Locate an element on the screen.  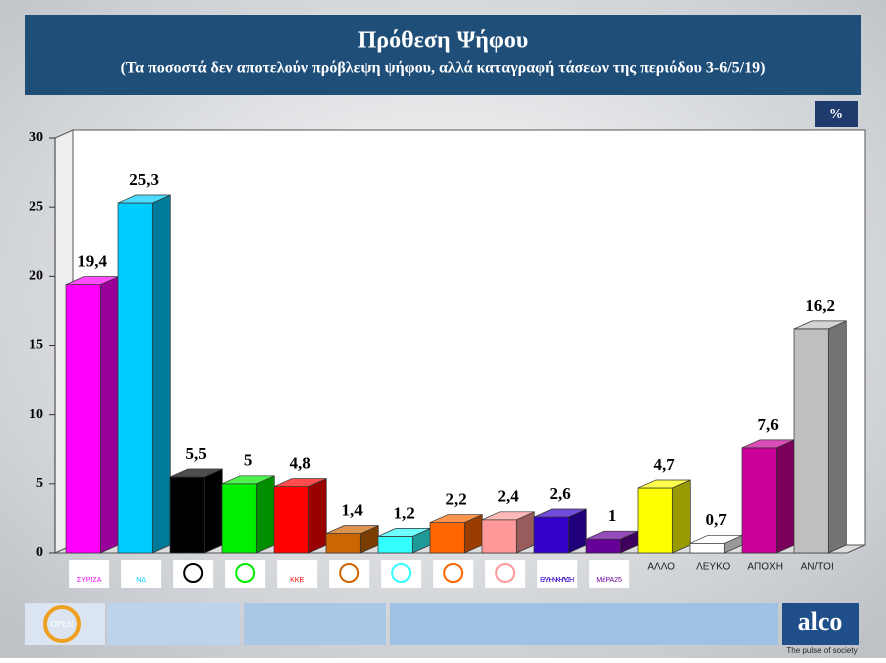
channel-logo is located at coordinates (62, 624).